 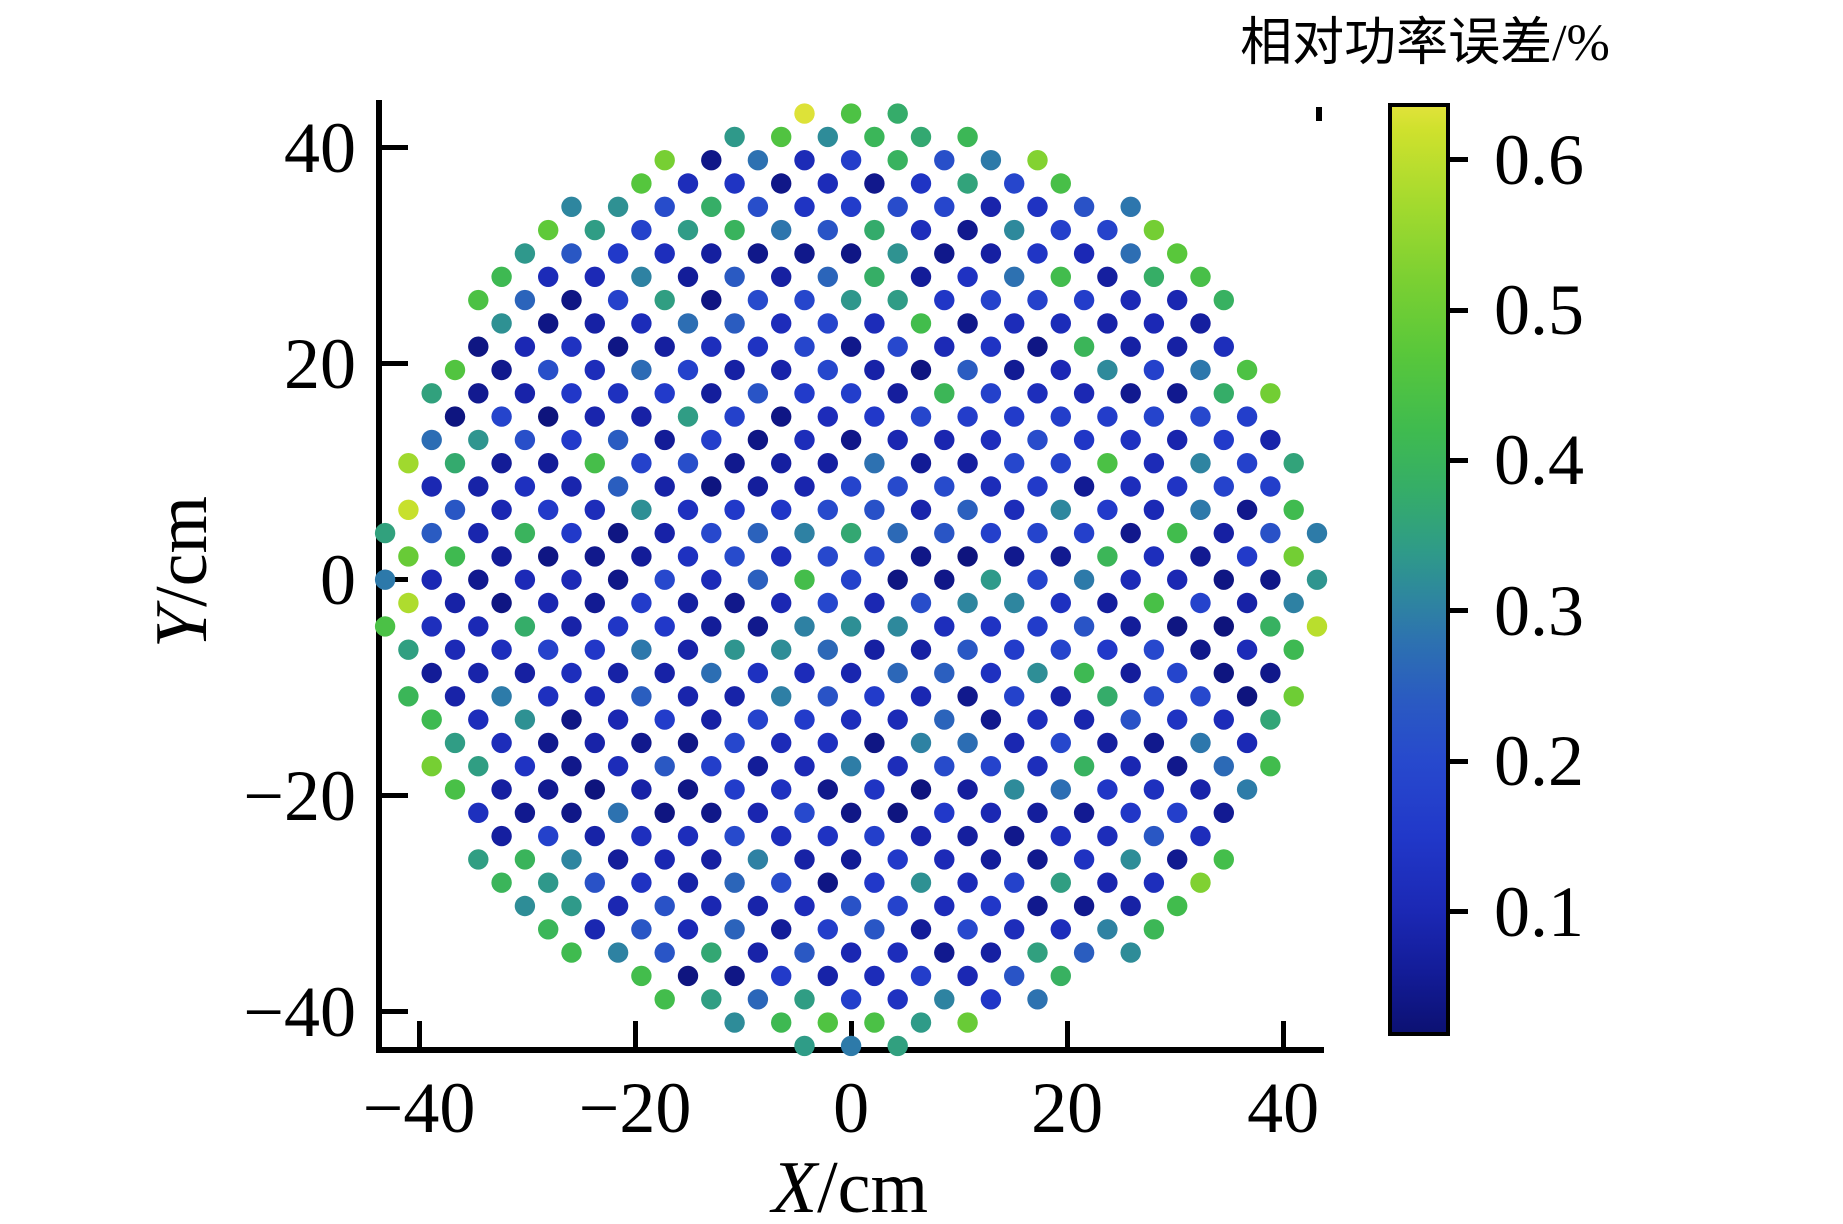 What do you see at coordinates (1425, 43) in the screenshot?
I see `colorbar-title: 相对功率误差/%` at bounding box center [1425, 43].